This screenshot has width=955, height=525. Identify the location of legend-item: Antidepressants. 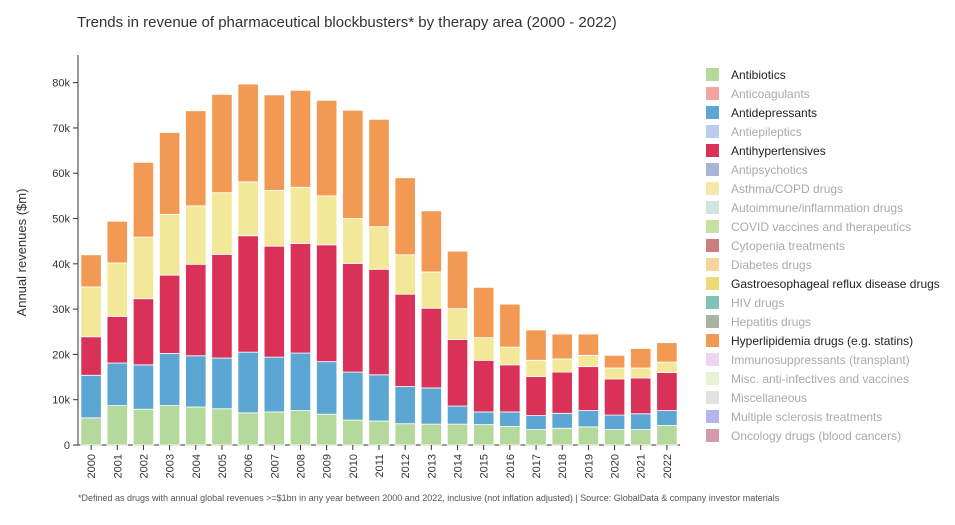
(823, 112).